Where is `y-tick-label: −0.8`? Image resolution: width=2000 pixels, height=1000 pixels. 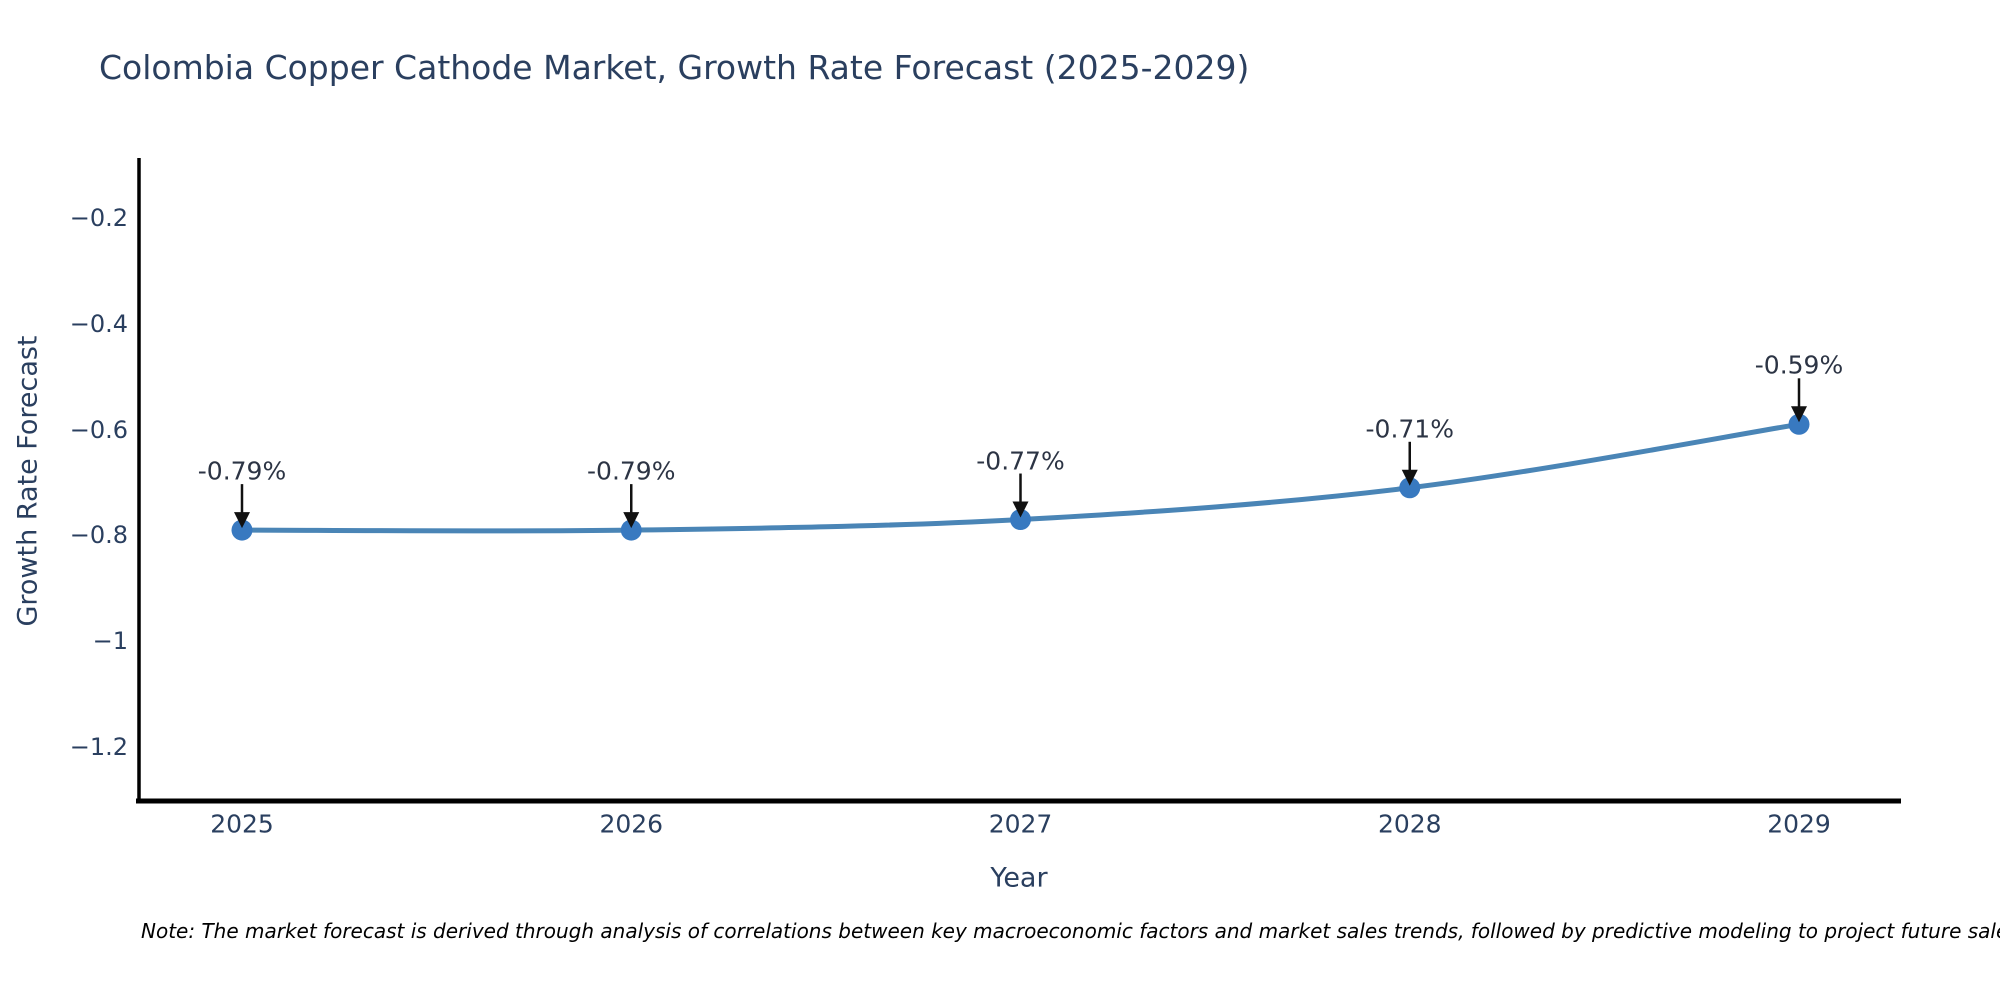
y-tick-label: −0.8 is located at coordinates (98, 535).